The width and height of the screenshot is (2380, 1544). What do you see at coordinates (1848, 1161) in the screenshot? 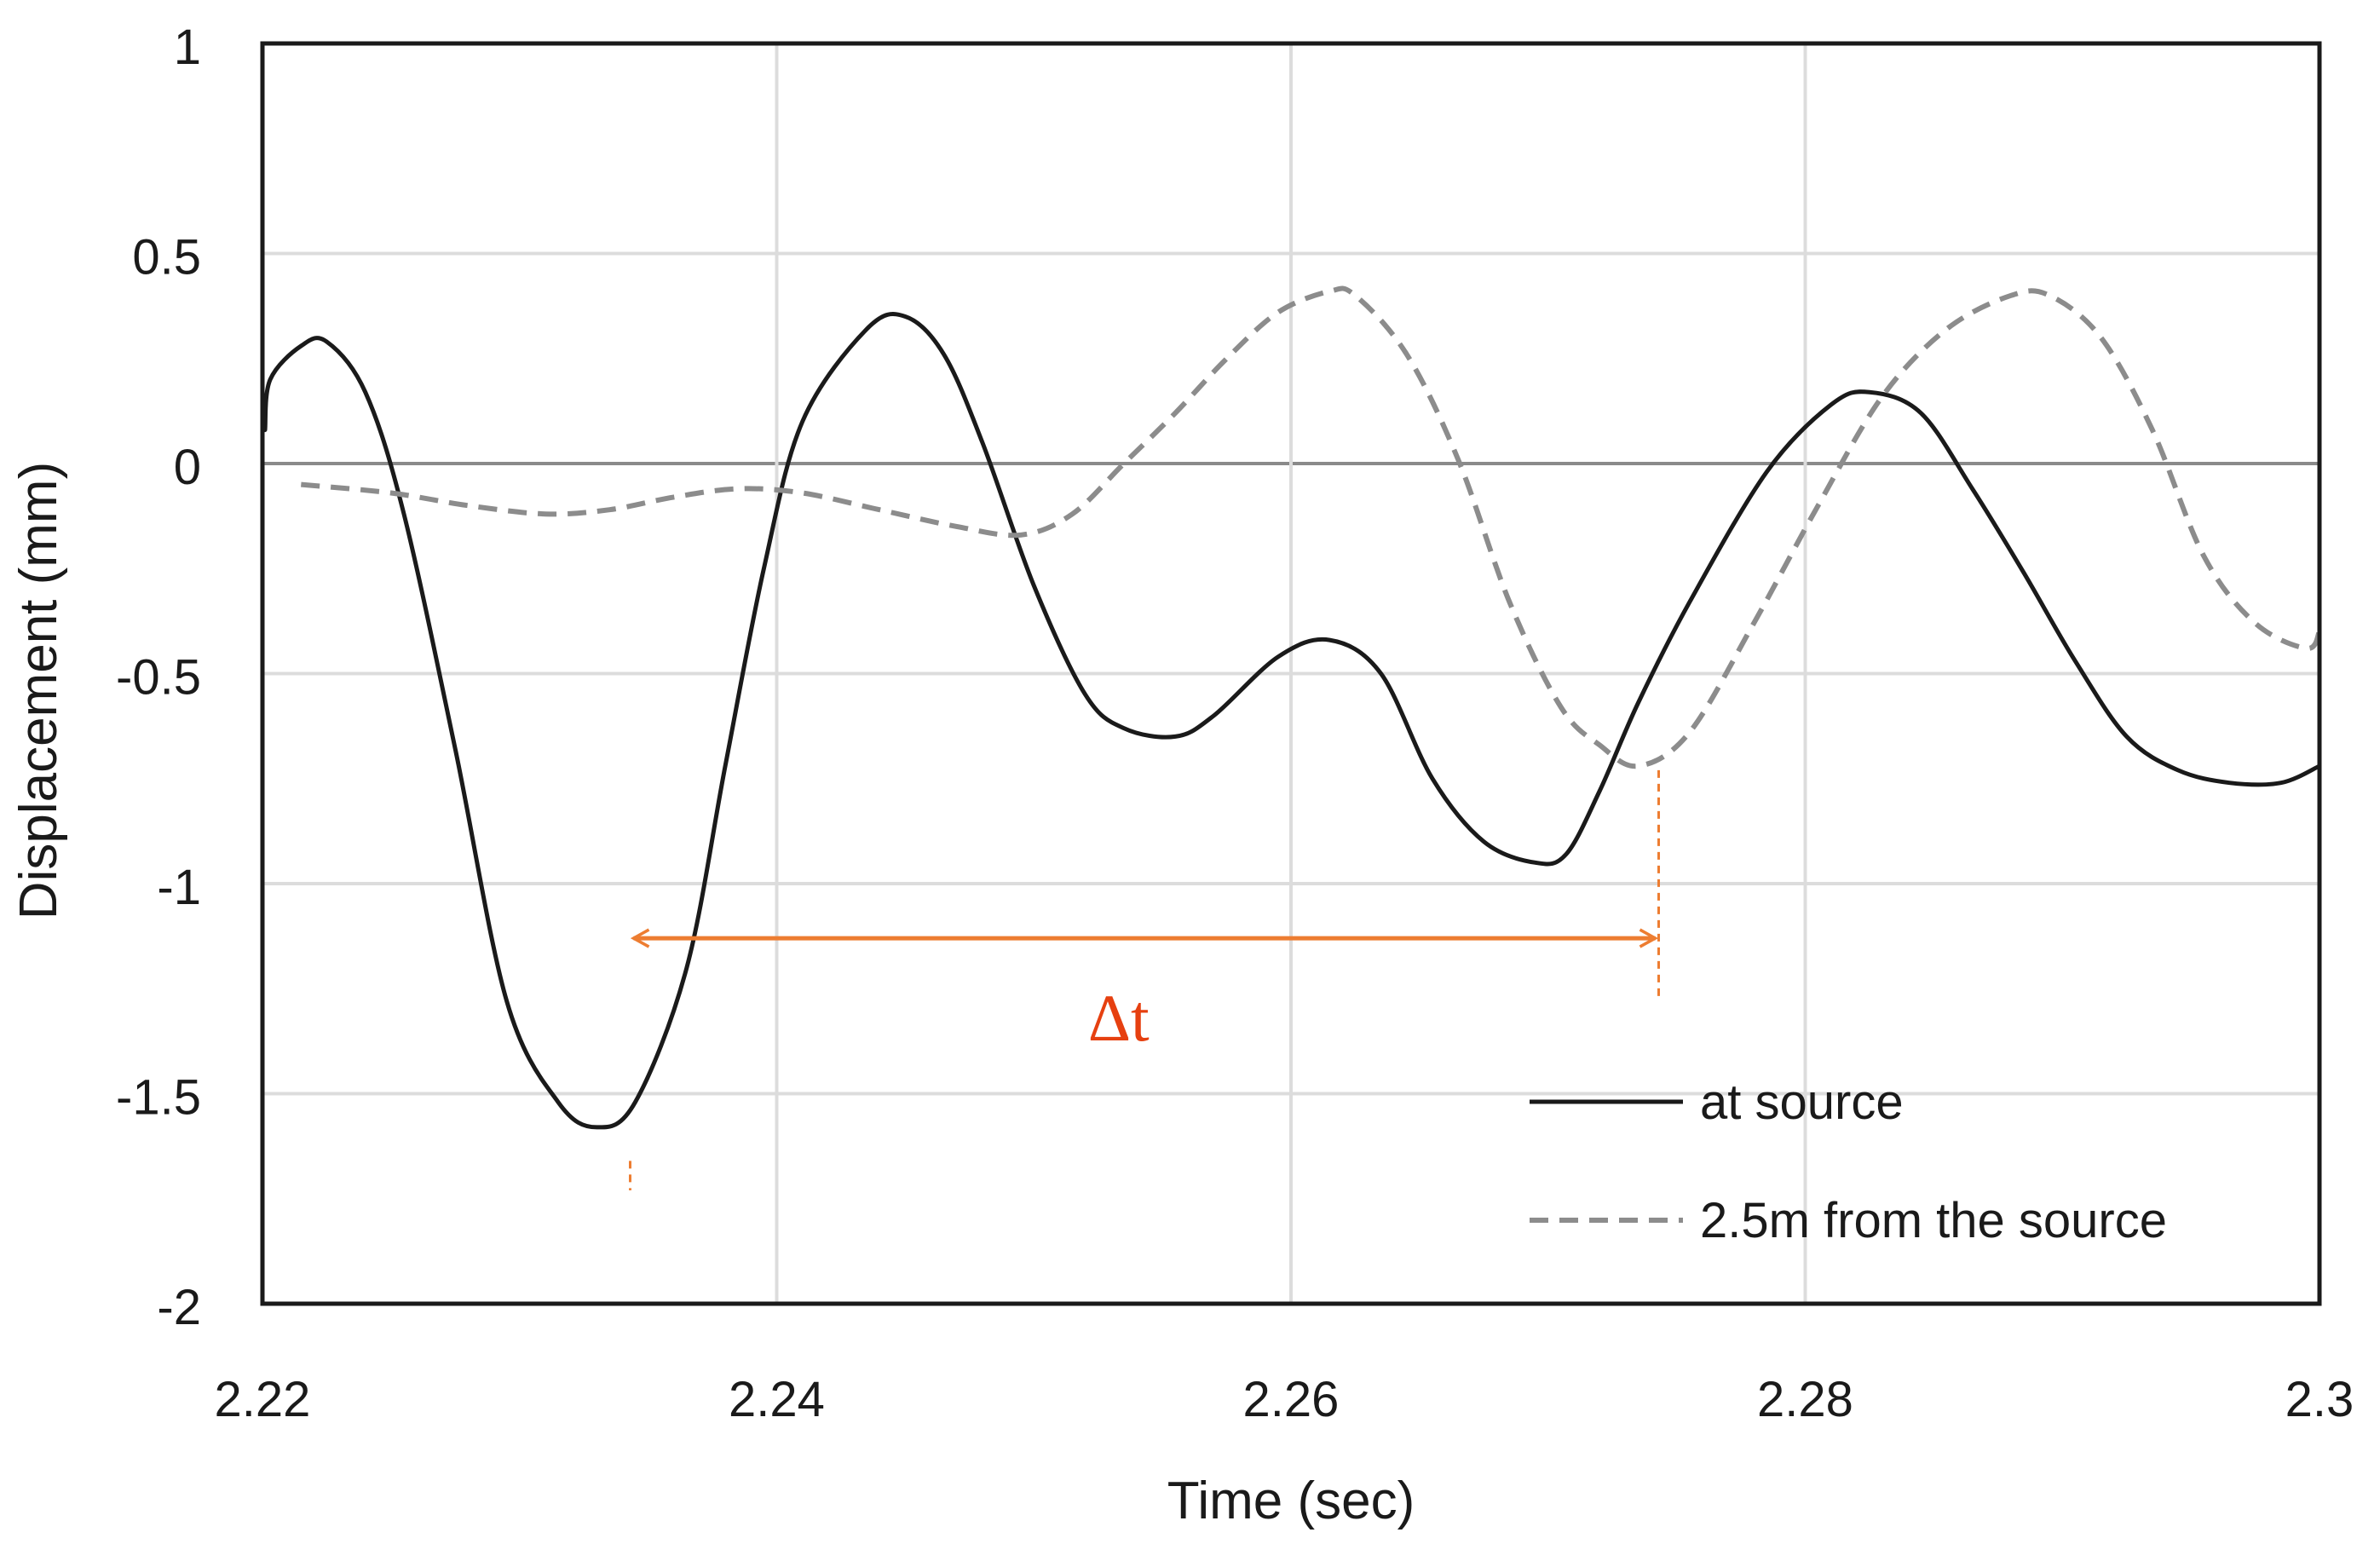
I see `legend: at source 2.5m from the source` at bounding box center [1848, 1161].